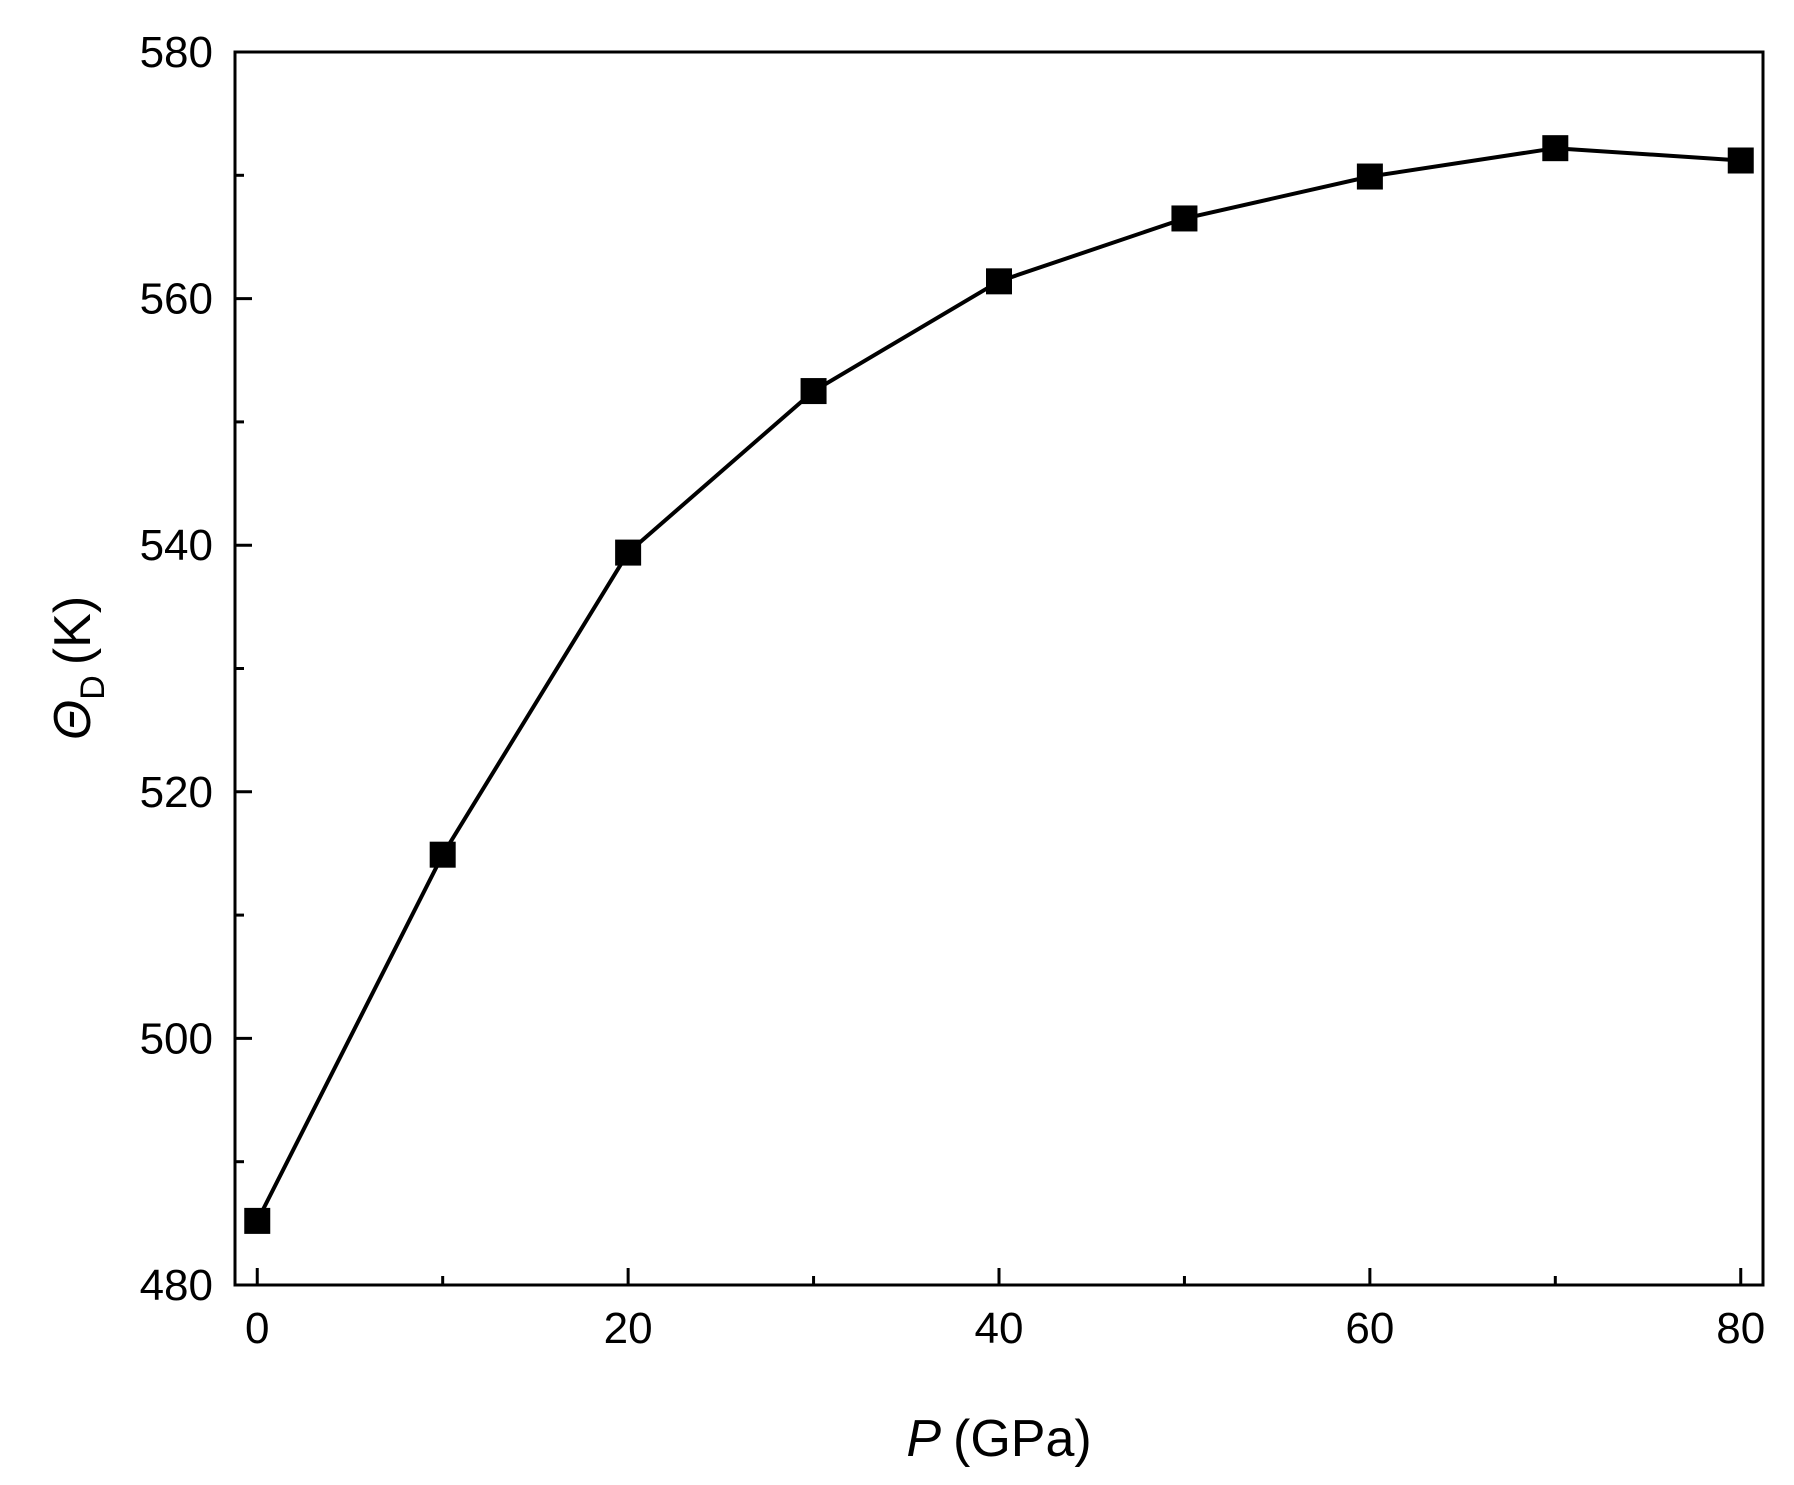 The width and height of the screenshot is (1794, 1485). Describe the element at coordinates (628, 1328) in the screenshot. I see `x-tick-label: 20` at that location.